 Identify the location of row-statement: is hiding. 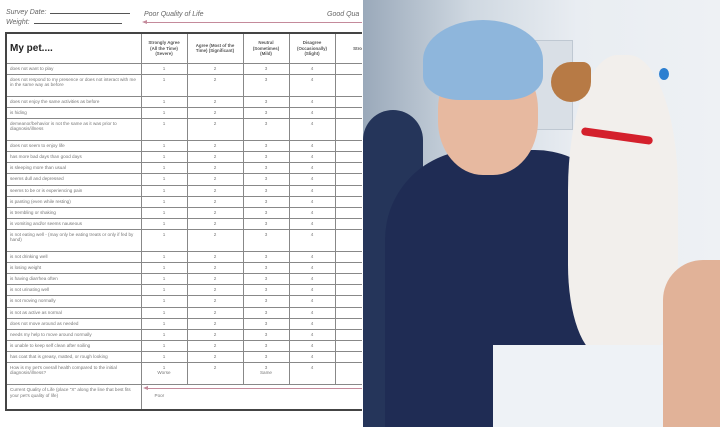
(73, 112).